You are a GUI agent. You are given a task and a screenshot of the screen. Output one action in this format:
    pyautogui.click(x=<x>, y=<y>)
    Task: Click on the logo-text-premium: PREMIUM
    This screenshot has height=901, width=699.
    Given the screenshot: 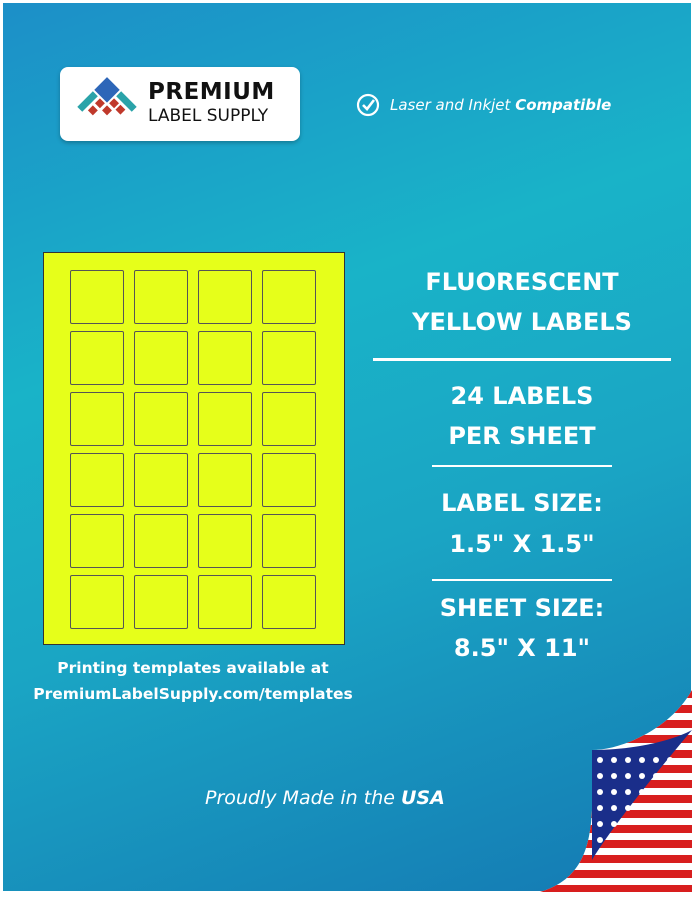 What is the action you would take?
    pyautogui.click(x=211, y=92)
    